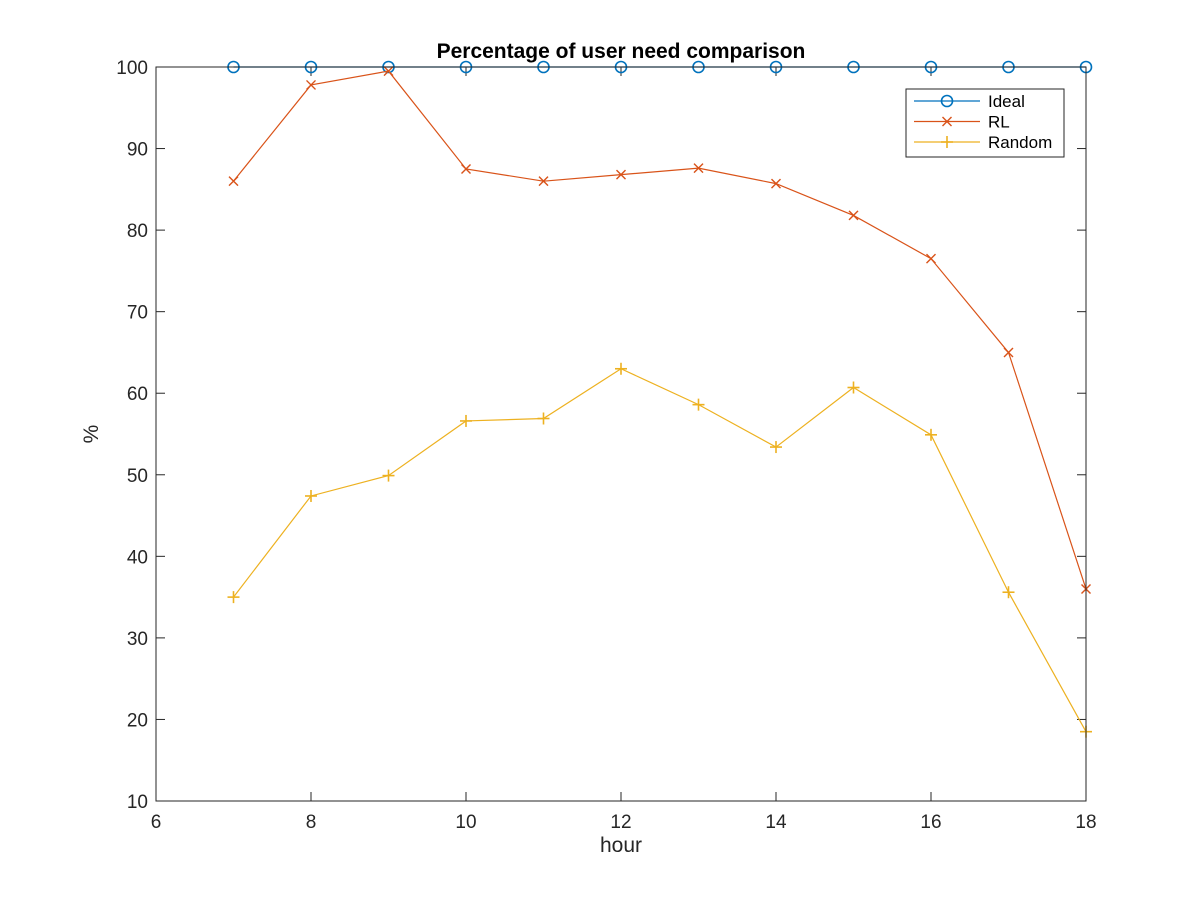  Describe the element at coordinates (137, 394) in the screenshot. I see `y-tick-label: 60` at that location.